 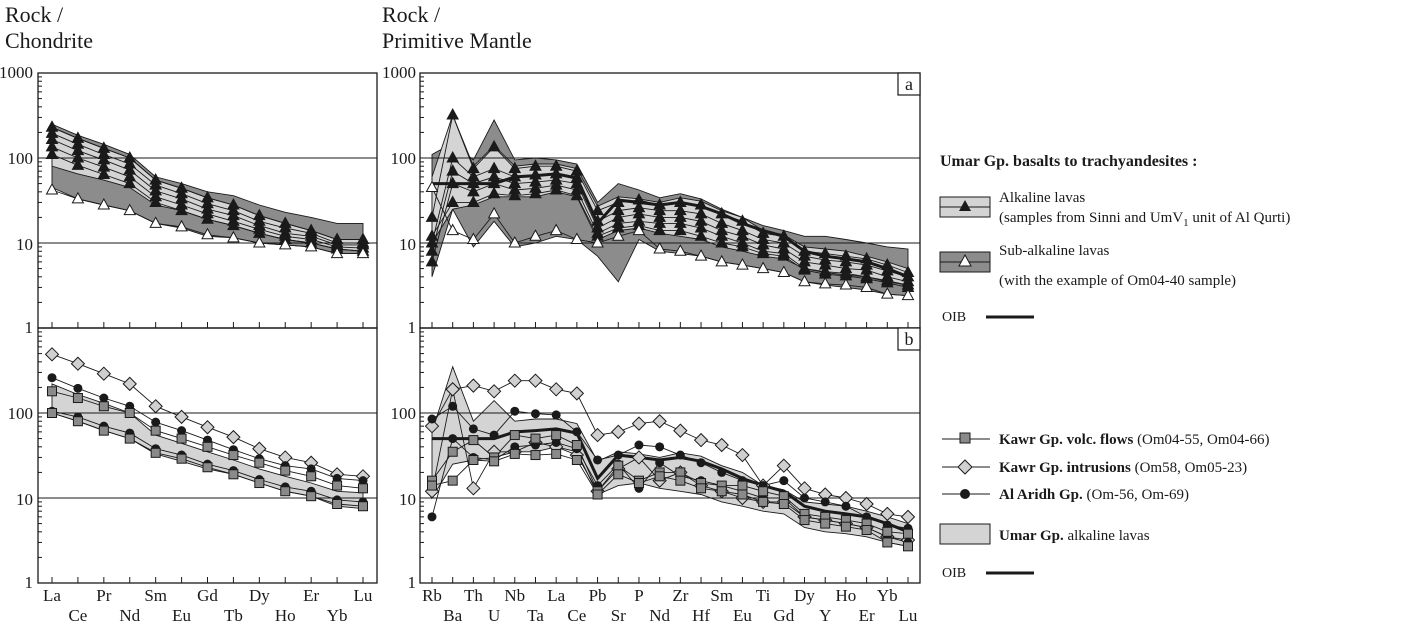 What do you see at coordinates (16, 72) in the screenshot?
I see `ytick-label: 1000` at bounding box center [16, 72].